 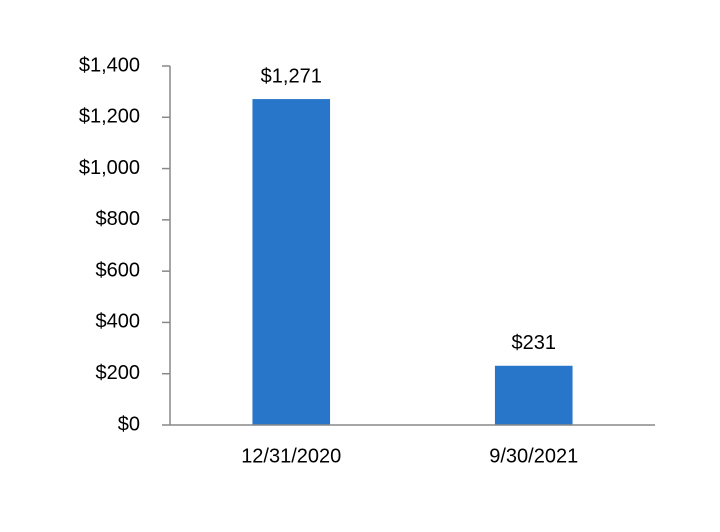 What do you see at coordinates (291, 76) in the screenshot?
I see `value-label: $1,271` at bounding box center [291, 76].